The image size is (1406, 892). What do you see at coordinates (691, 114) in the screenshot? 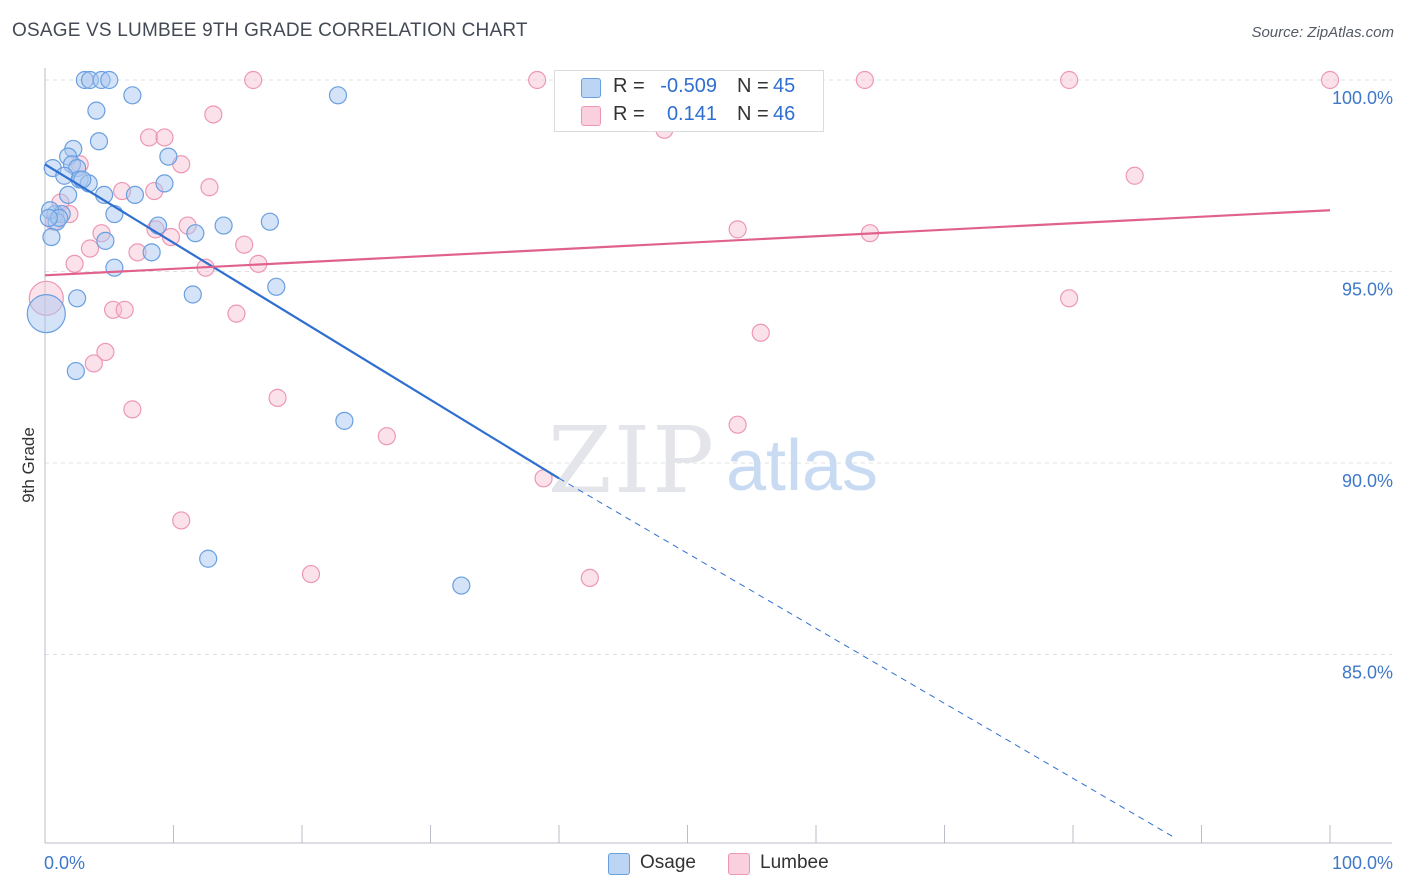
I see `r-value: 0.141` at bounding box center [691, 114].